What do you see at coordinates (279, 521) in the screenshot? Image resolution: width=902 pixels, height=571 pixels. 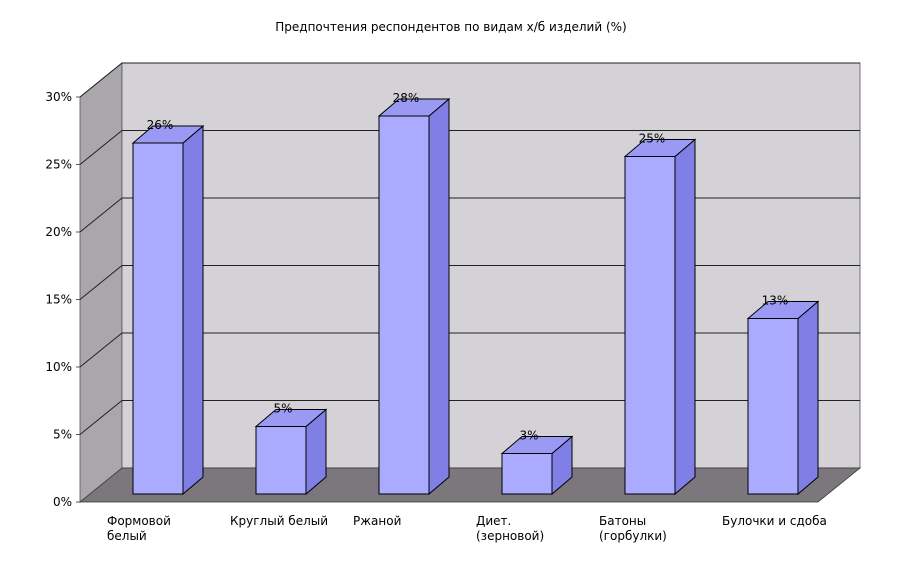 I see `x-tick-label: Круглый белый` at bounding box center [279, 521].